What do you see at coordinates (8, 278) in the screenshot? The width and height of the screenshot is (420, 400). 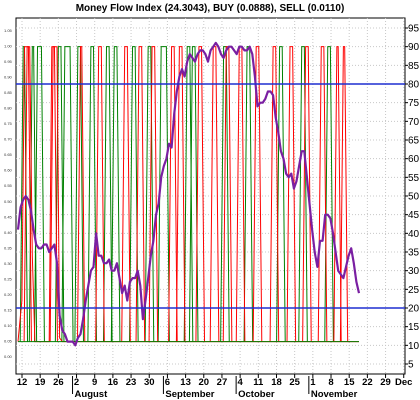 I see `left-tick-label: 0.25` at bounding box center [8, 278].